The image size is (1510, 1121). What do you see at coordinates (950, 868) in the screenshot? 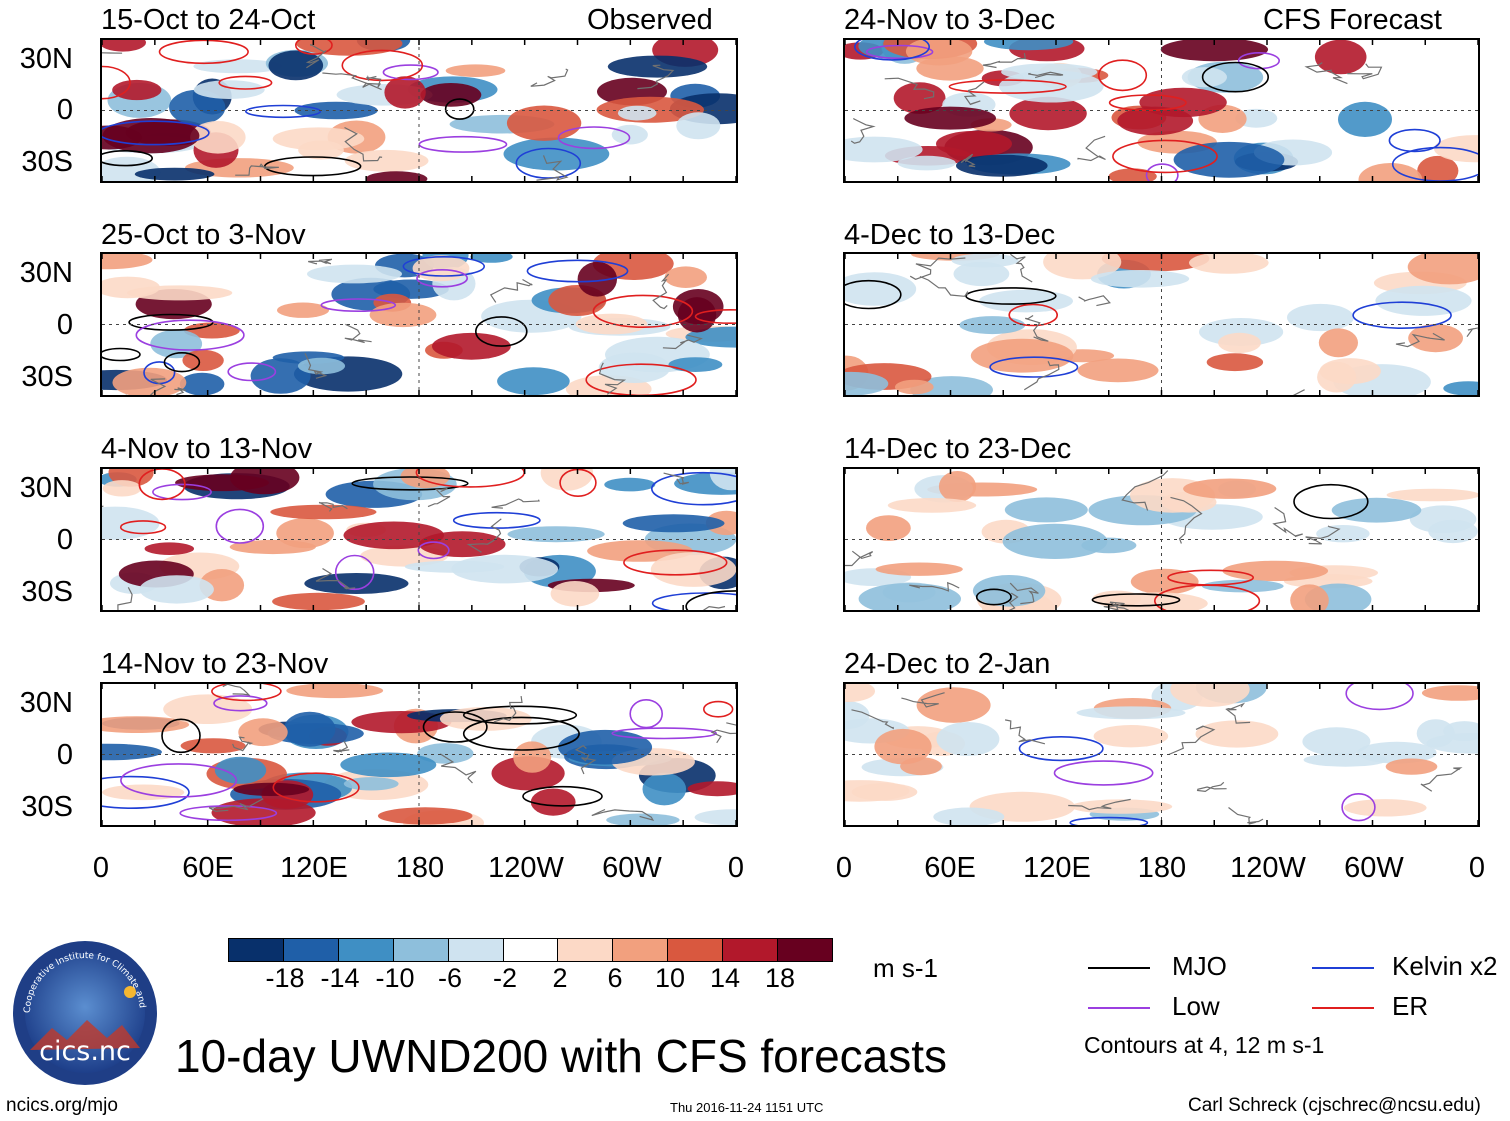
I see `lon-label-60e: 60E` at bounding box center [950, 868].